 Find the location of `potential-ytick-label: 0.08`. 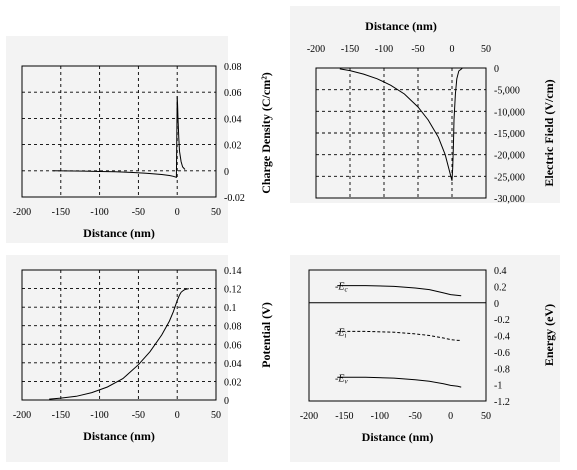

potential-ytick-label: 0.08 is located at coordinates (233, 327).